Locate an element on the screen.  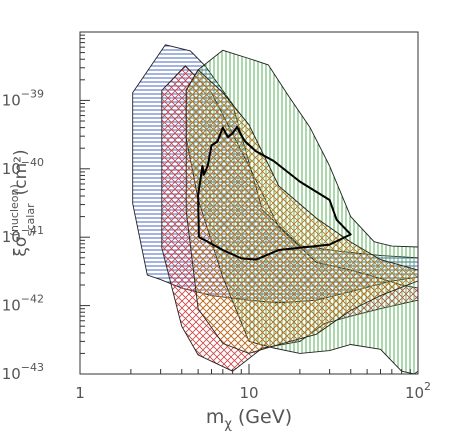
contour-layer is located at coordinates (274, 193).